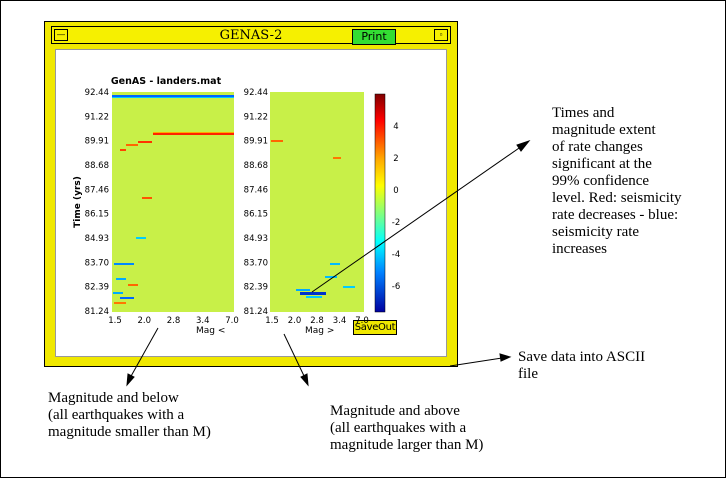 This screenshot has height=478, width=726. Describe the element at coordinates (597, 147) in the screenshot. I see `annotation-line: of rate changes` at that location.